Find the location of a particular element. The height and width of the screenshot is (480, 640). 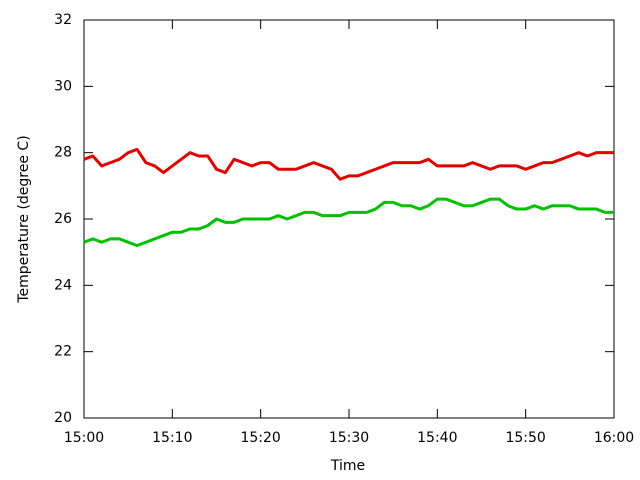

y-tick-label: 24 is located at coordinates (63, 285).